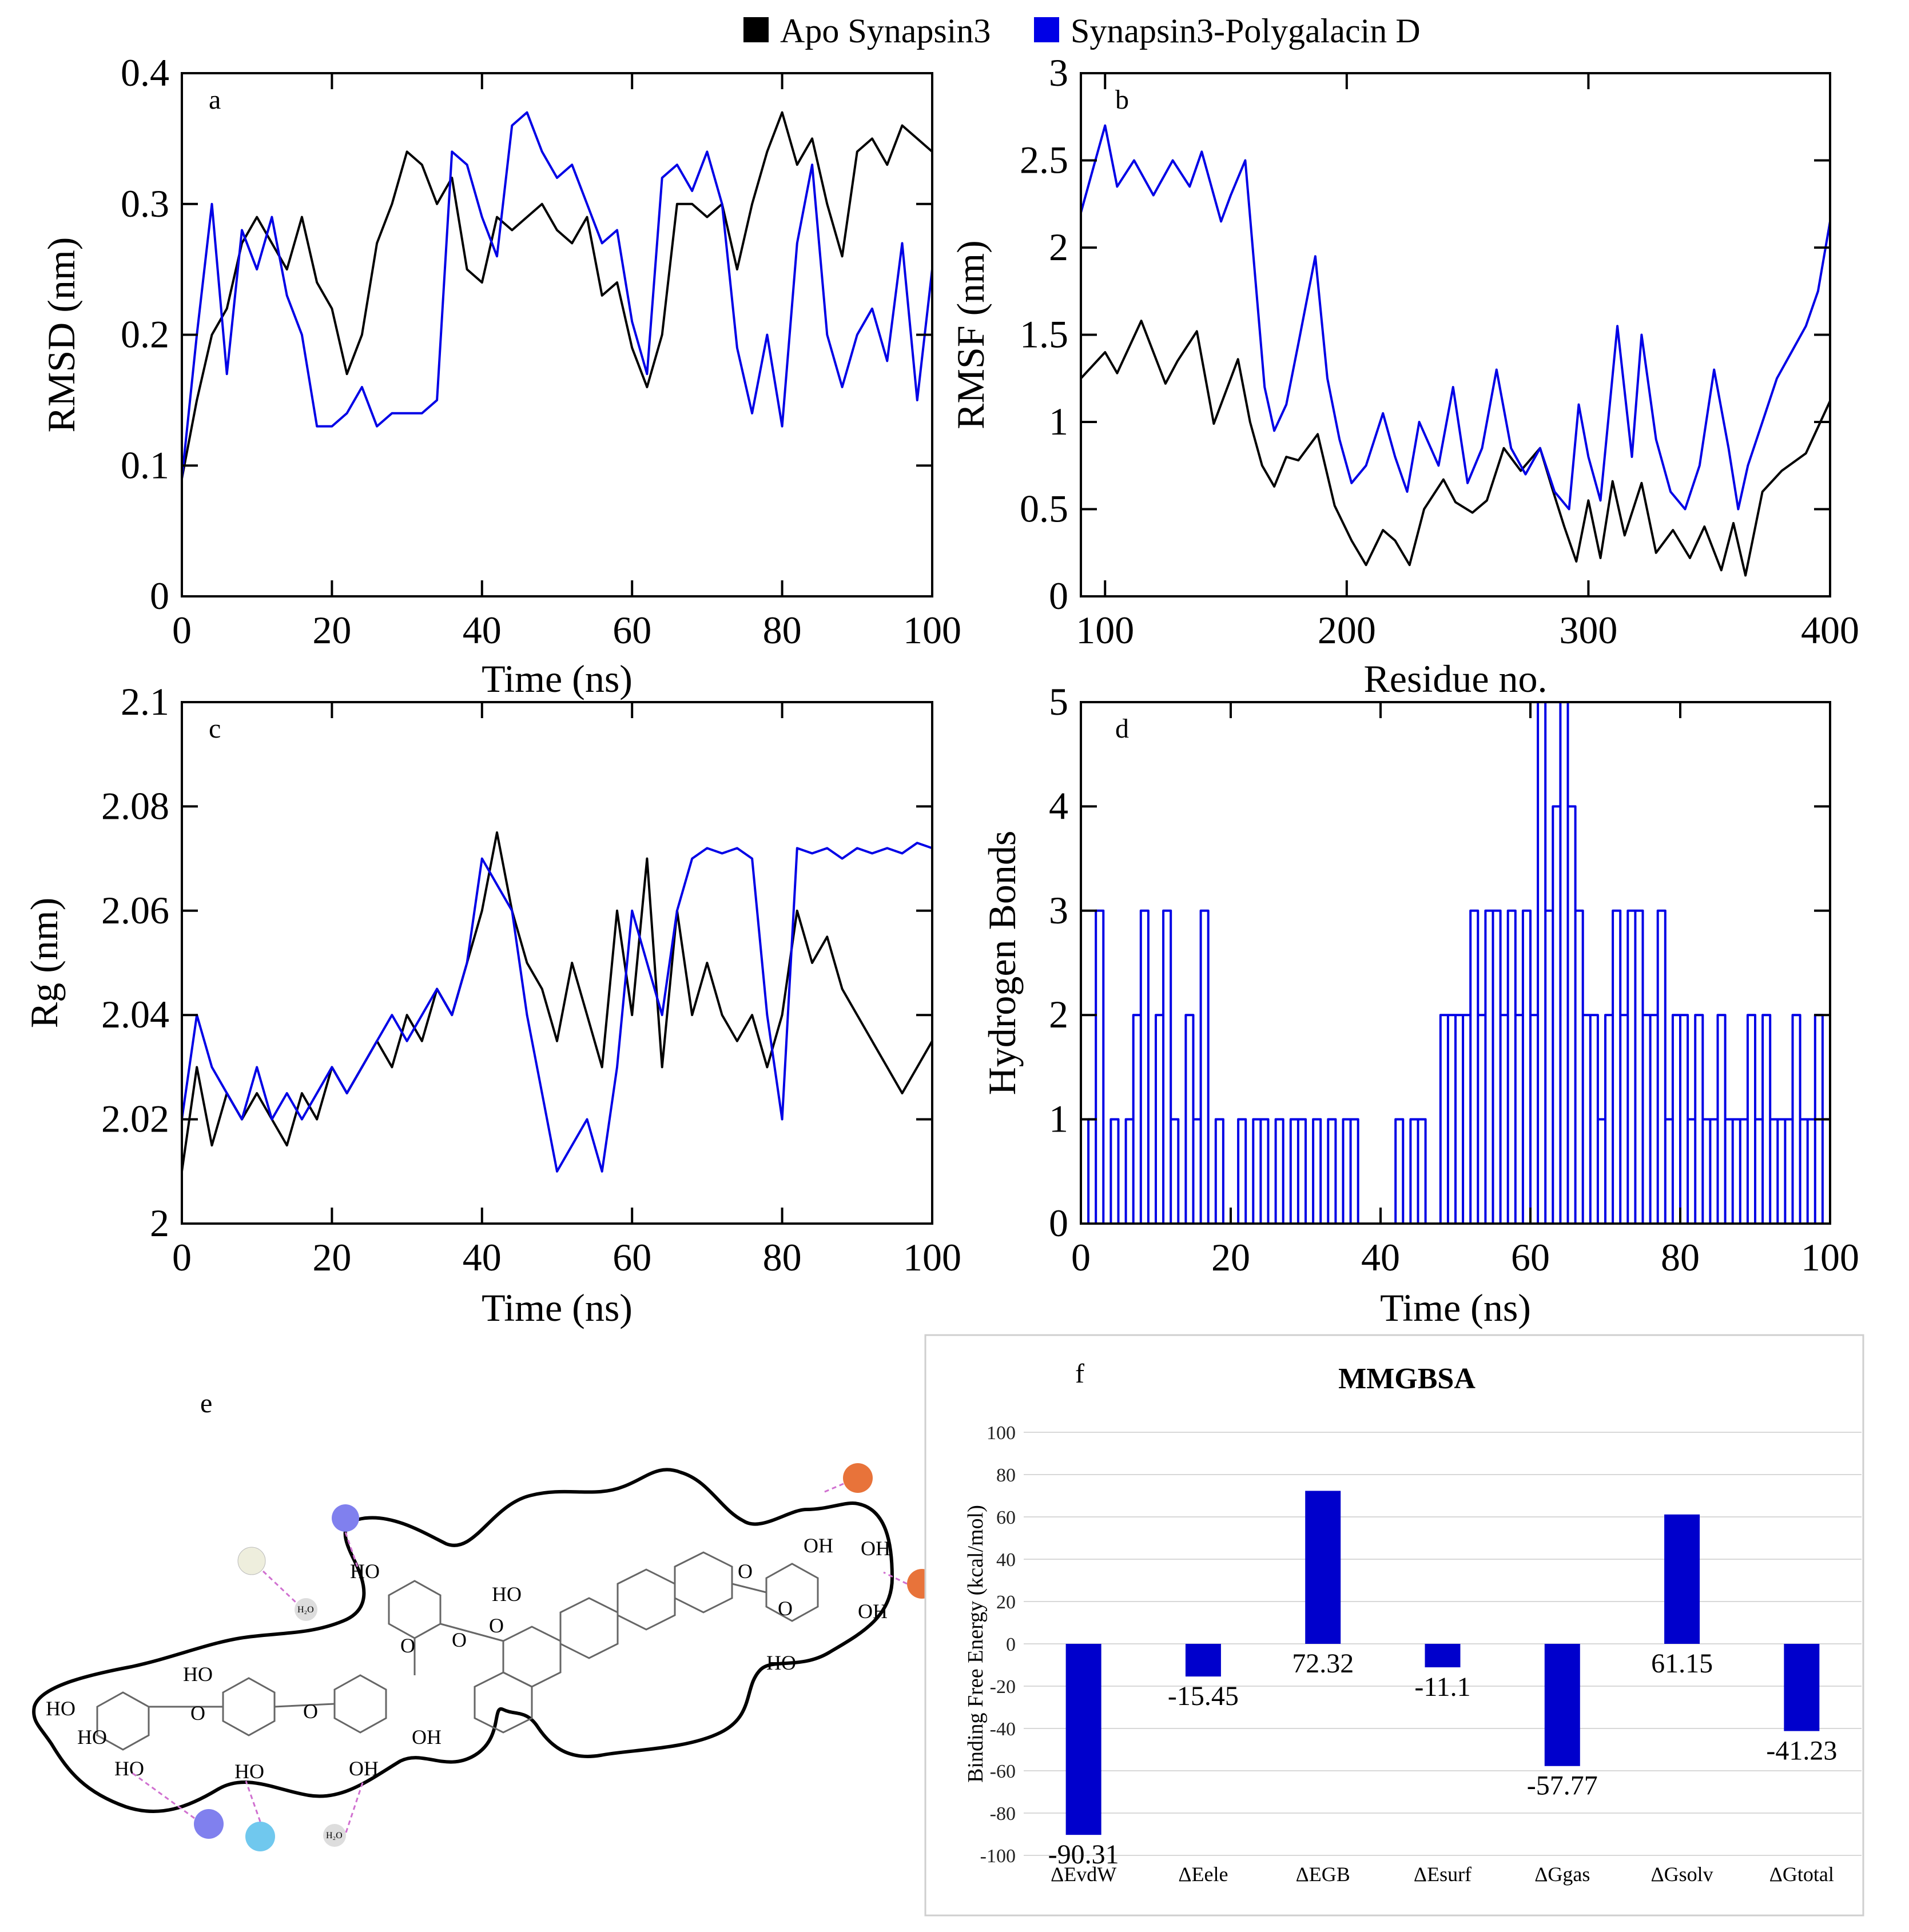 Image resolution: width=1909 pixels, height=1932 pixels. Describe the element at coordinates (1122, 729) in the screenshot. I see `panel-letter-d: d` at that location.